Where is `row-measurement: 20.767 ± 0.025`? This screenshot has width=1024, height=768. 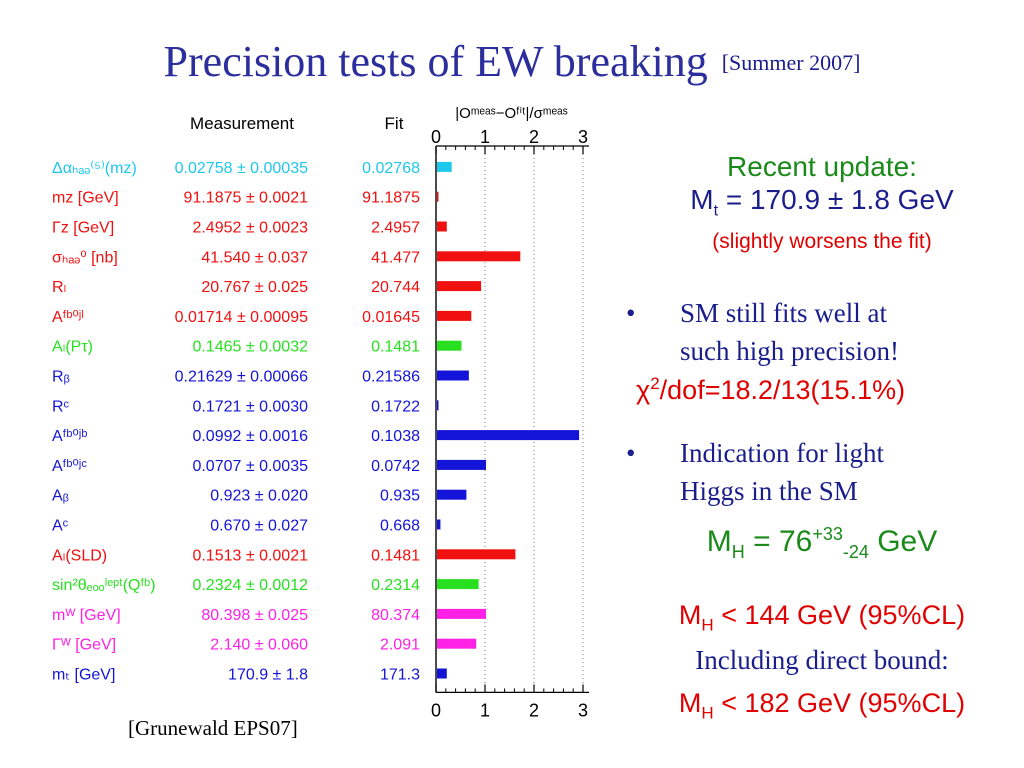 row-measurement: 20.767 ± 0.025 is located at coordinates (254, 287).